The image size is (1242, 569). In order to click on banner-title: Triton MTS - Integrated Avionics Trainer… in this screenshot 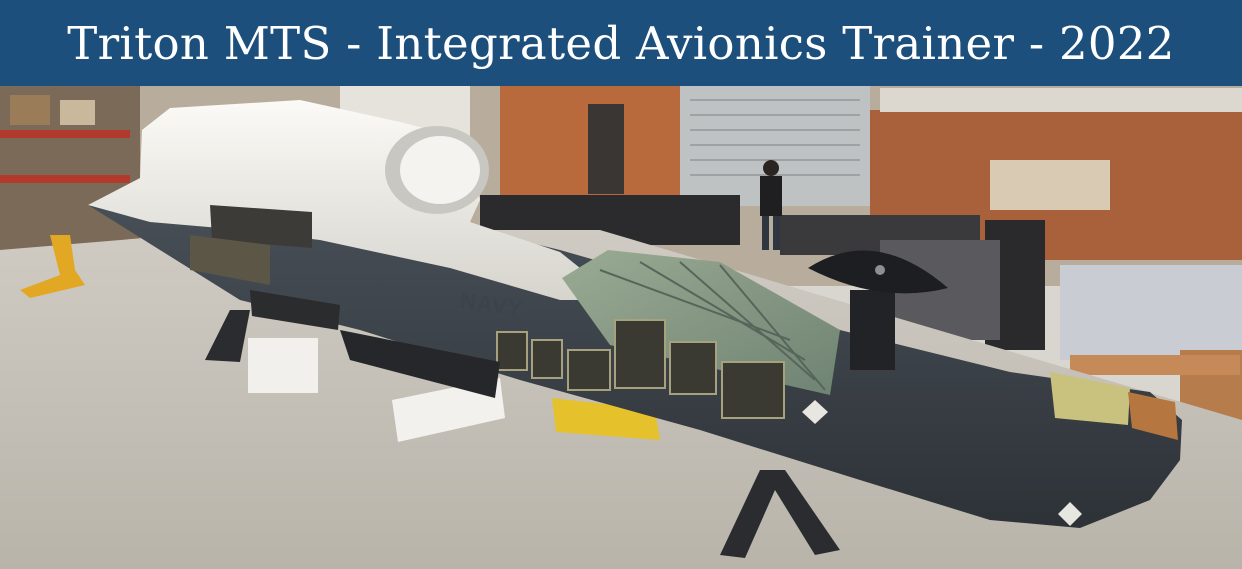, I will do `click(621, 43)`.